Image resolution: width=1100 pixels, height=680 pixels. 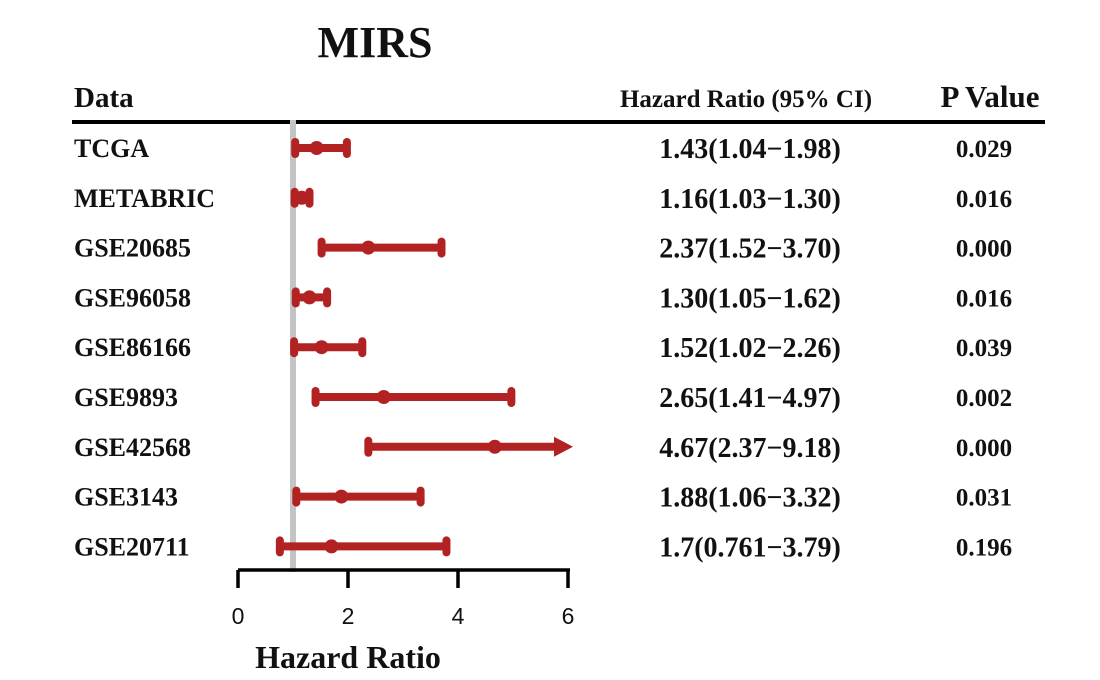 I want to click on row-label: METABRIC, so click(x=144, y=198).